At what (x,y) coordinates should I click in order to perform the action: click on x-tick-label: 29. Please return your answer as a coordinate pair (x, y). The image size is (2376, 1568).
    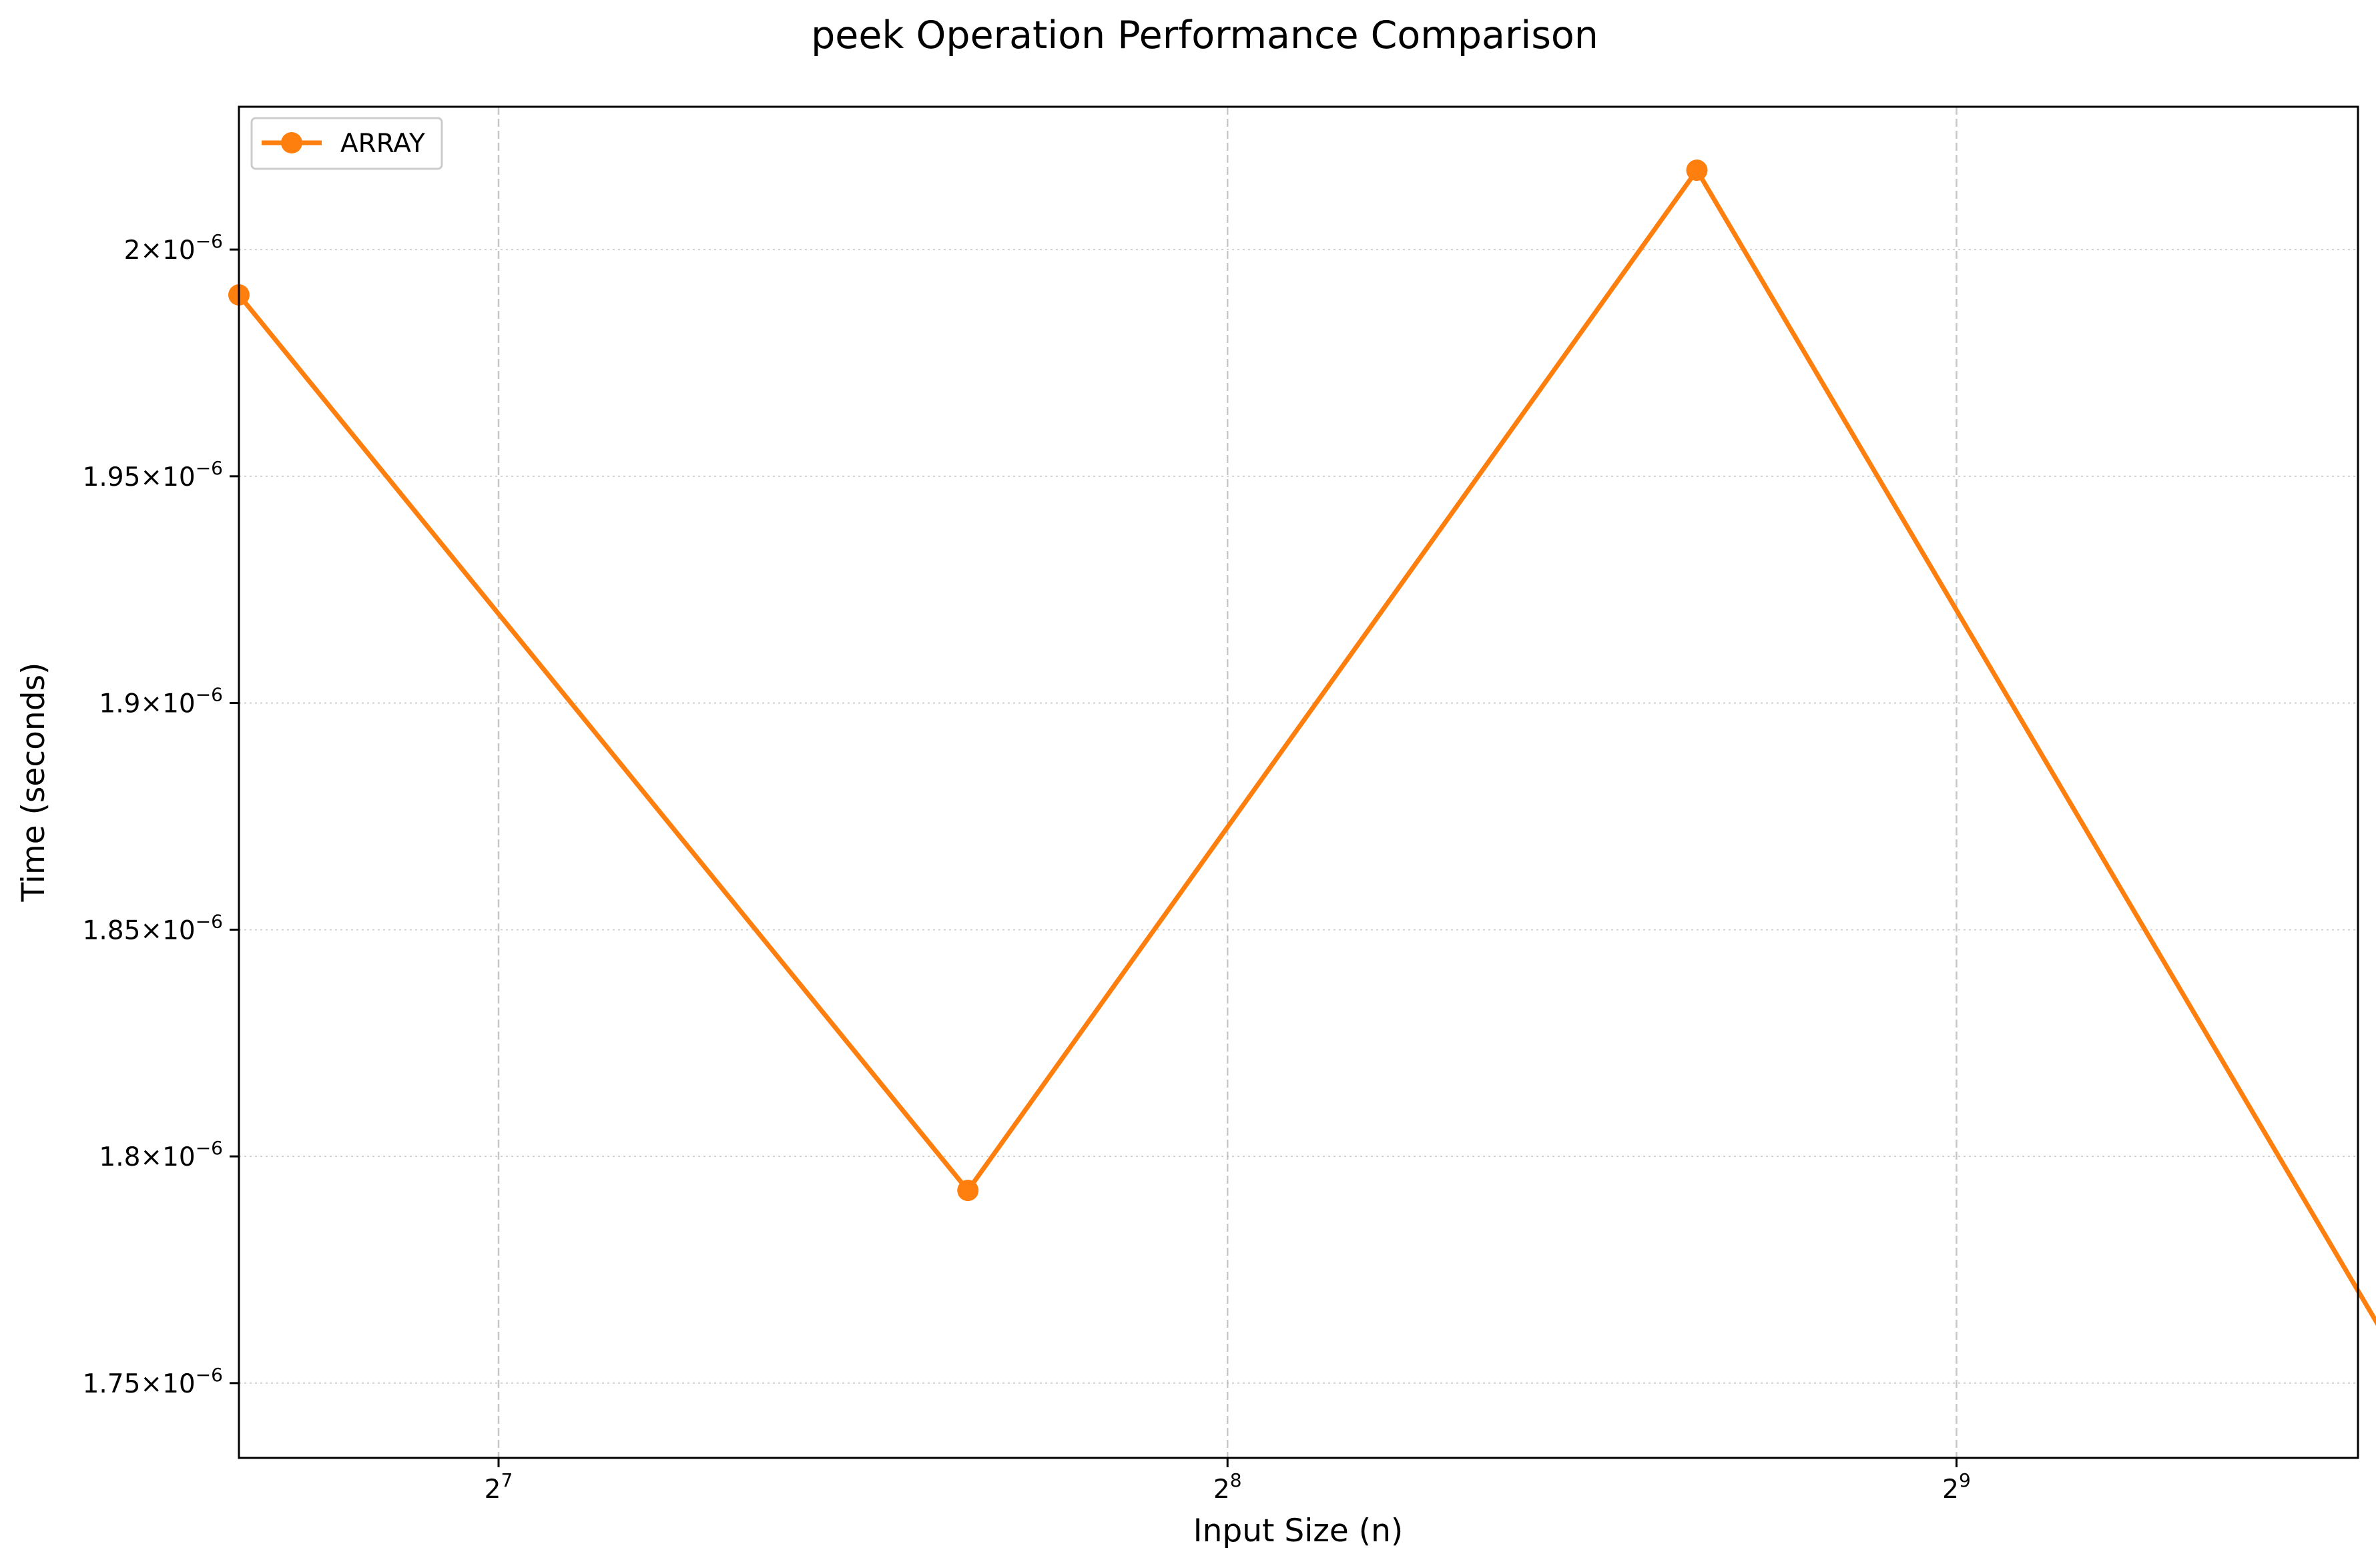
    Looking at the image, I should click on (1956, 1487).